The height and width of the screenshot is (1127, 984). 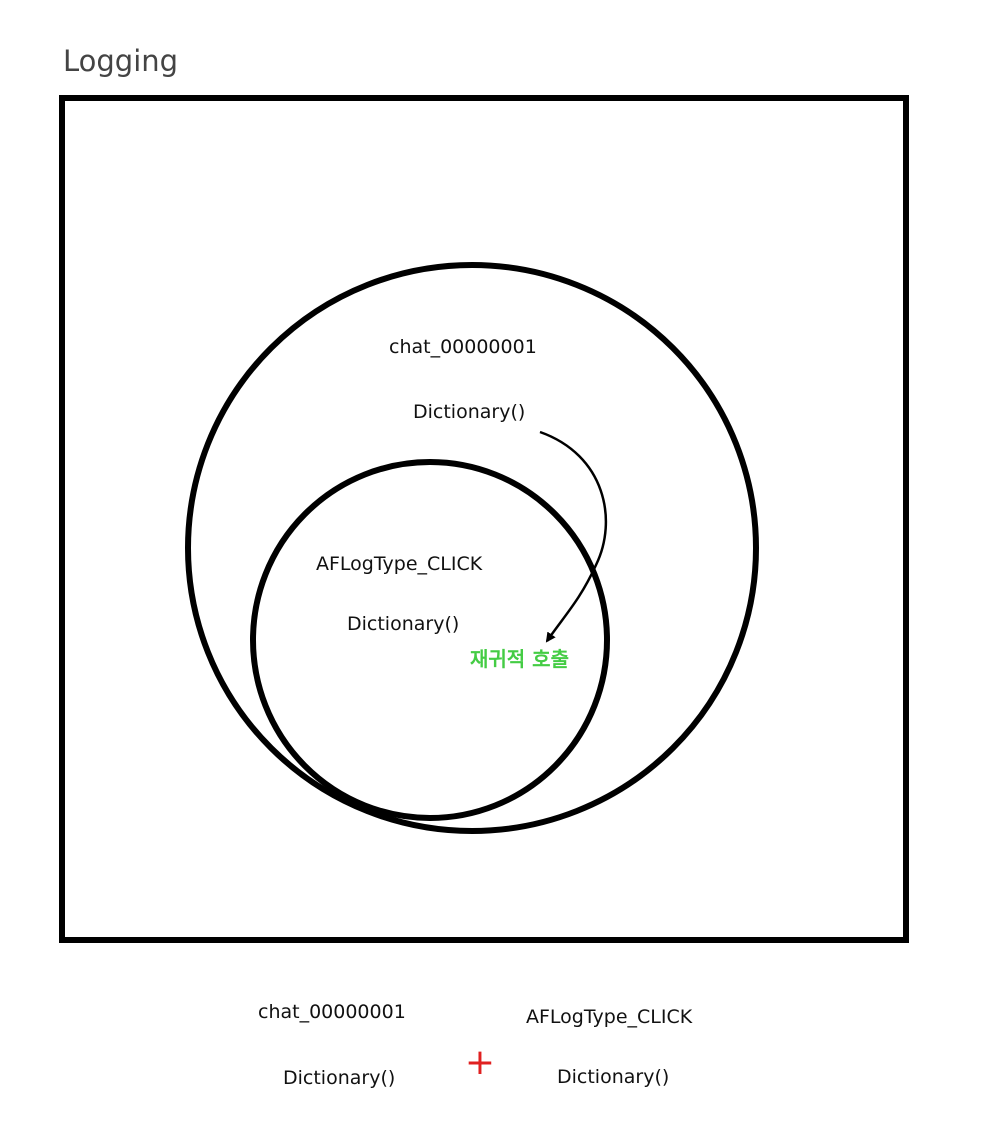 I want to click on inner-scope-circle, so click(x=430, y=640).